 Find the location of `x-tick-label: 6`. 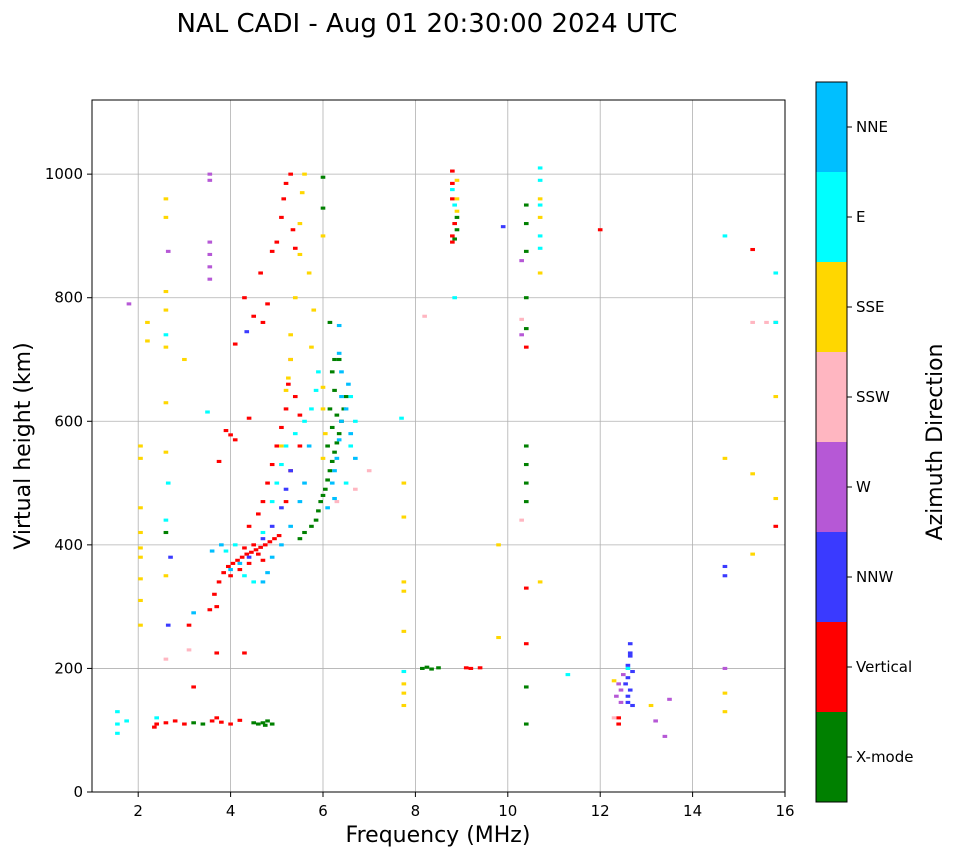

x-tick-label: 6 is located at coordinates (323, 811).